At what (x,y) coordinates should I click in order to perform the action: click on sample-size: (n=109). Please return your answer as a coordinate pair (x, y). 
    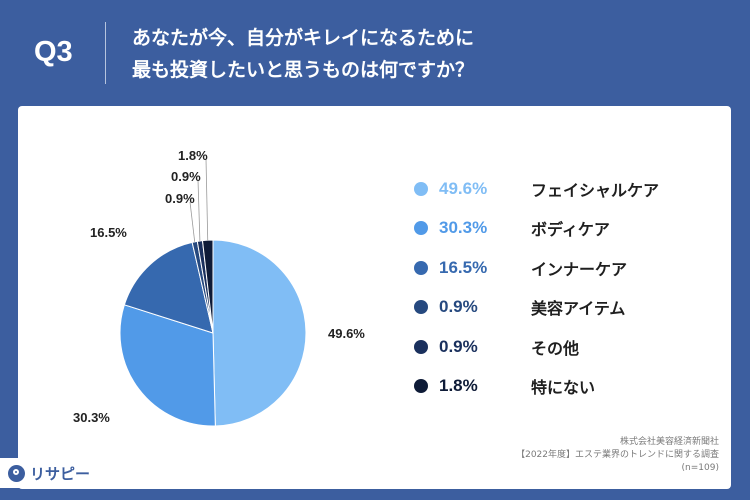
    Looking at the image, I should click on (700, 468).